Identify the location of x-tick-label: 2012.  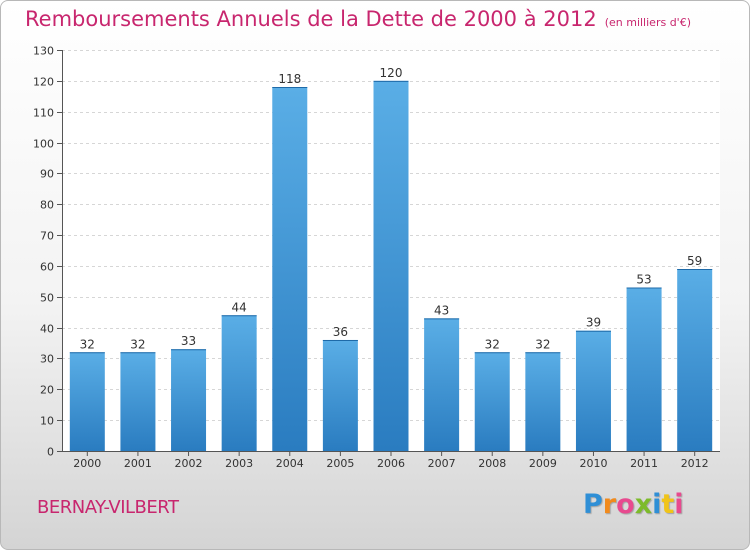
(695, 463).